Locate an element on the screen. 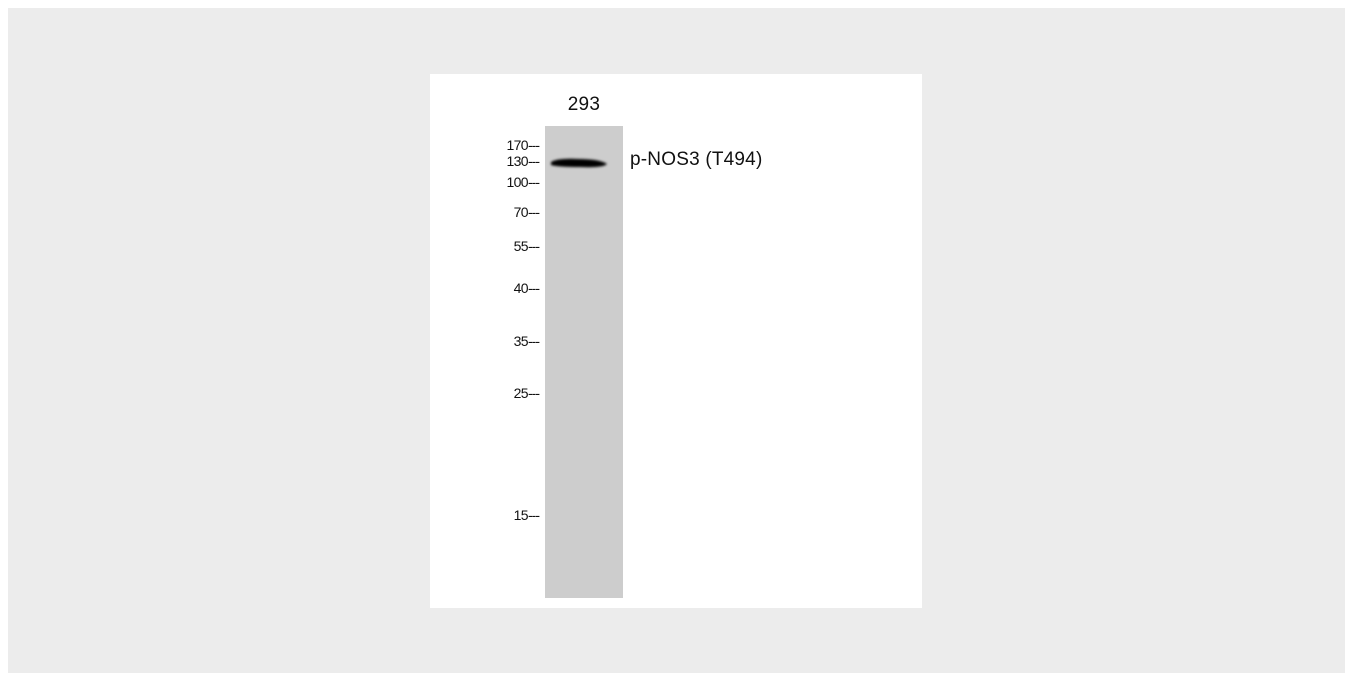 The height and width of the screenshot is (673, 1345). mw-marker-15: 15--- is located at coordinates (526, 515).